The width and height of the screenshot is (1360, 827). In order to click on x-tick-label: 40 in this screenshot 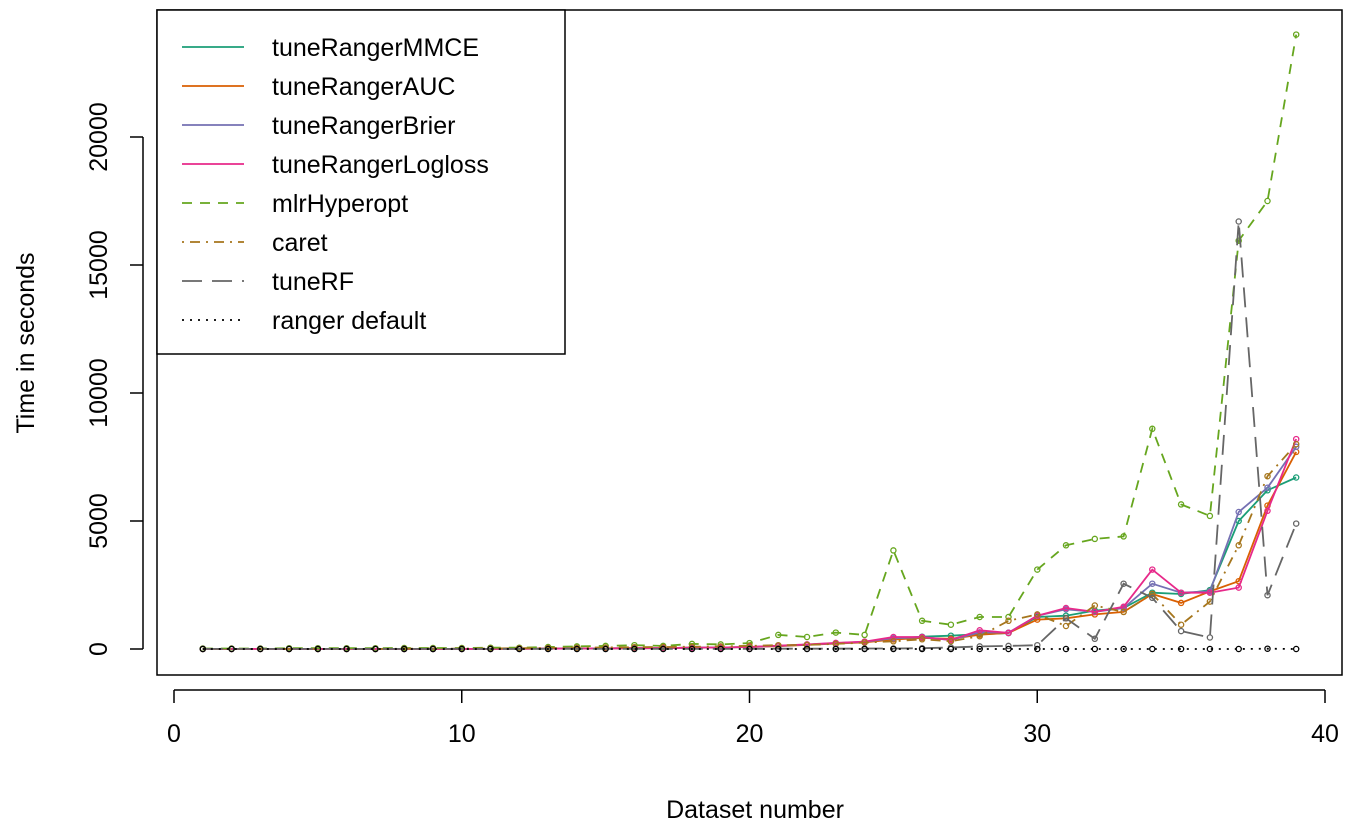, I will do `click(1325, 734)`.